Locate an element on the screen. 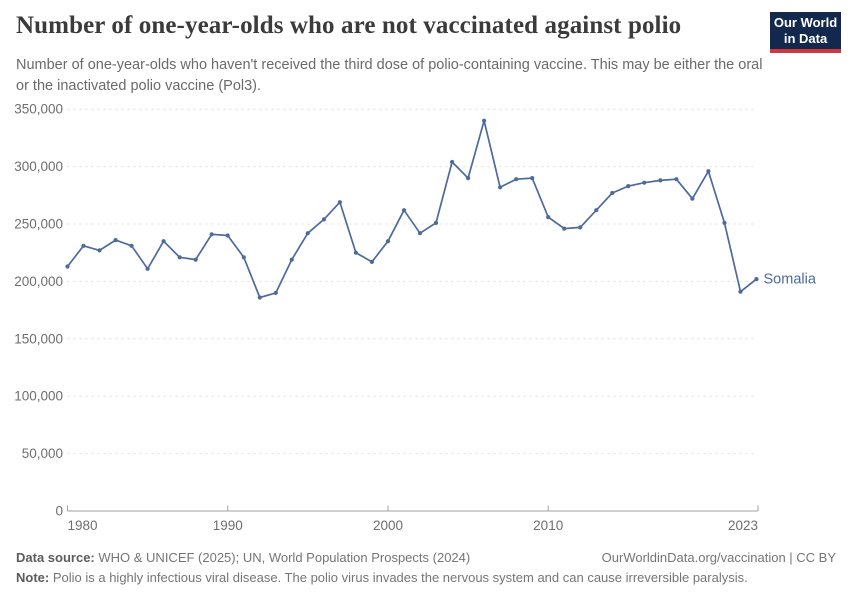 The height and width of the screenshot is (600, 850). note-label: Note: is located at coordinates (33, 577).